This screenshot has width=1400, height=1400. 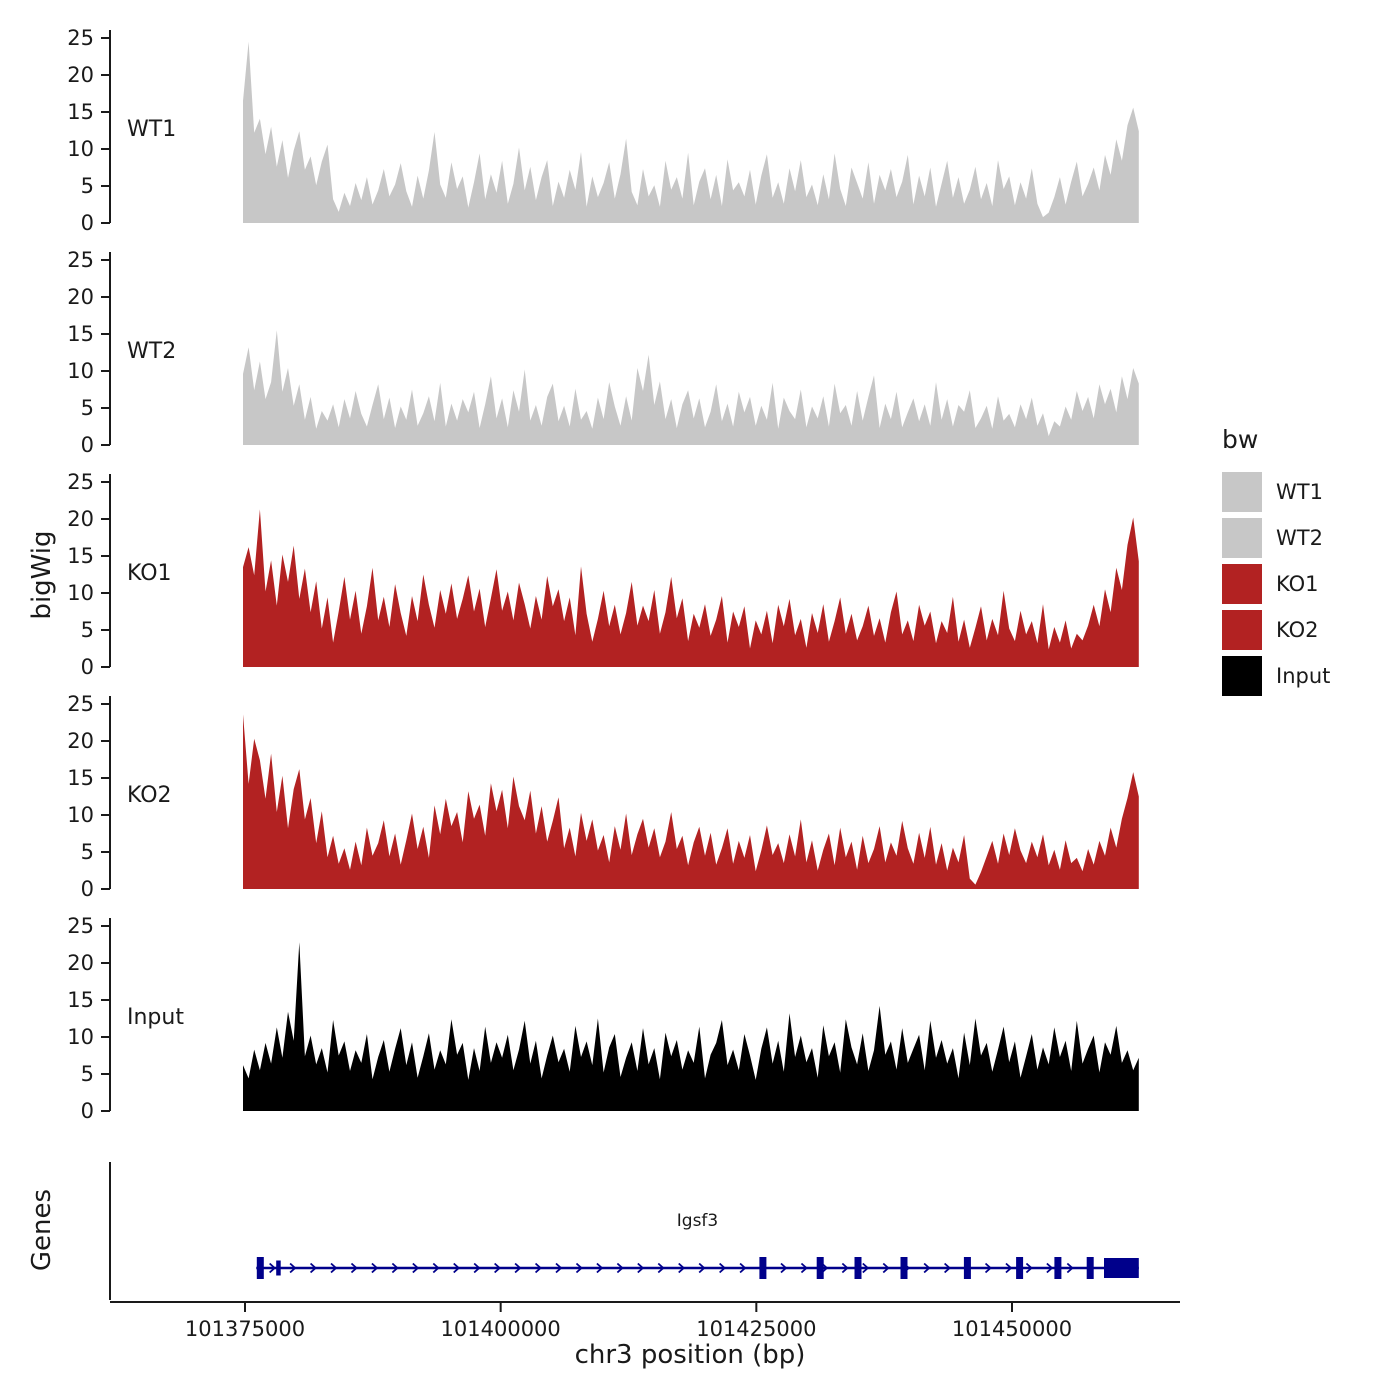 I want to click on x-axis-title: chr3 position (bp), so click(x=690, y=1355).